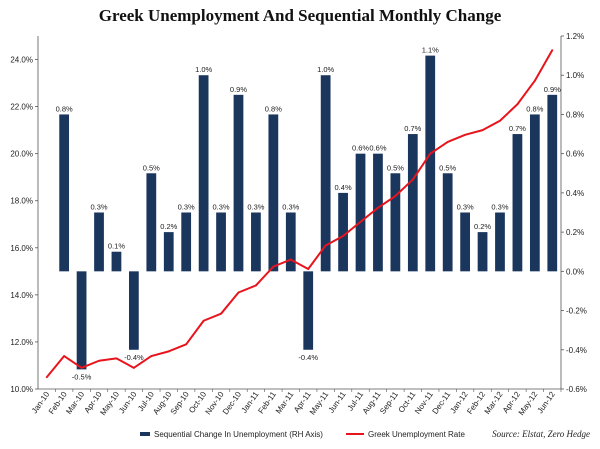  Describe the element at coordinates (21, 201) in the screenshot. I see `left-tick-label-4: 18.0%` at that location.